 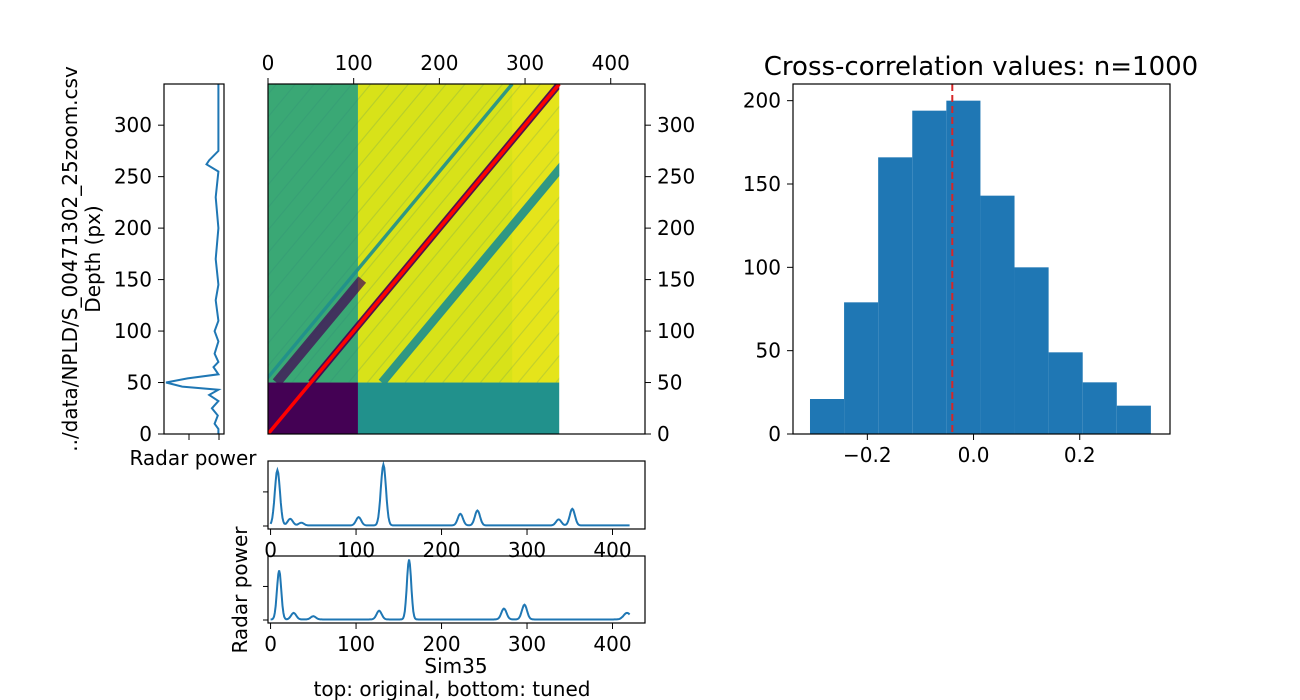 I want to click on depth-profile-x-label: Radar power, so click(x=193, y=458).